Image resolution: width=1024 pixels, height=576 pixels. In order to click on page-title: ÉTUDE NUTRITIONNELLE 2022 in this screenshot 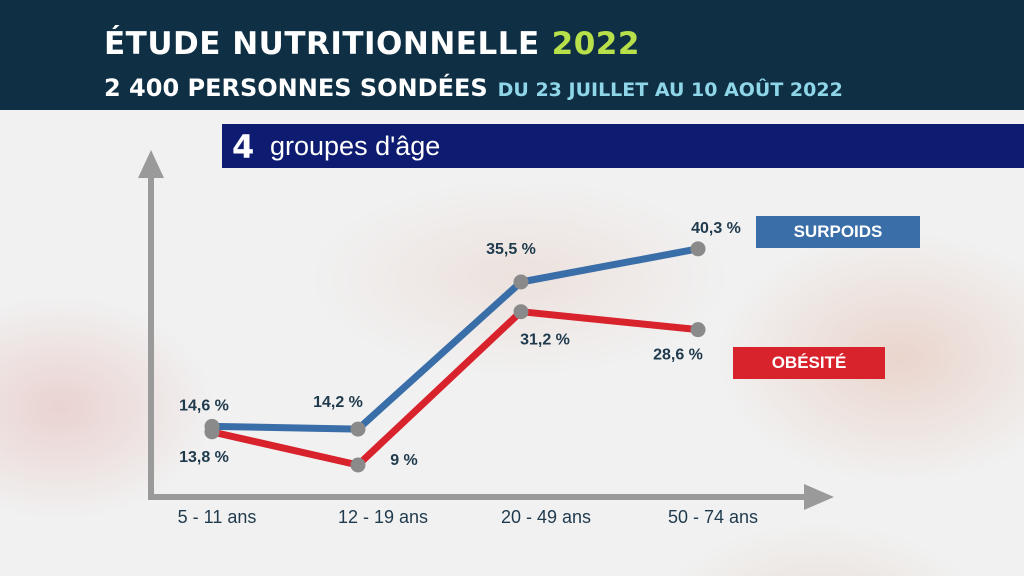, I will do `click(372, 44)`.